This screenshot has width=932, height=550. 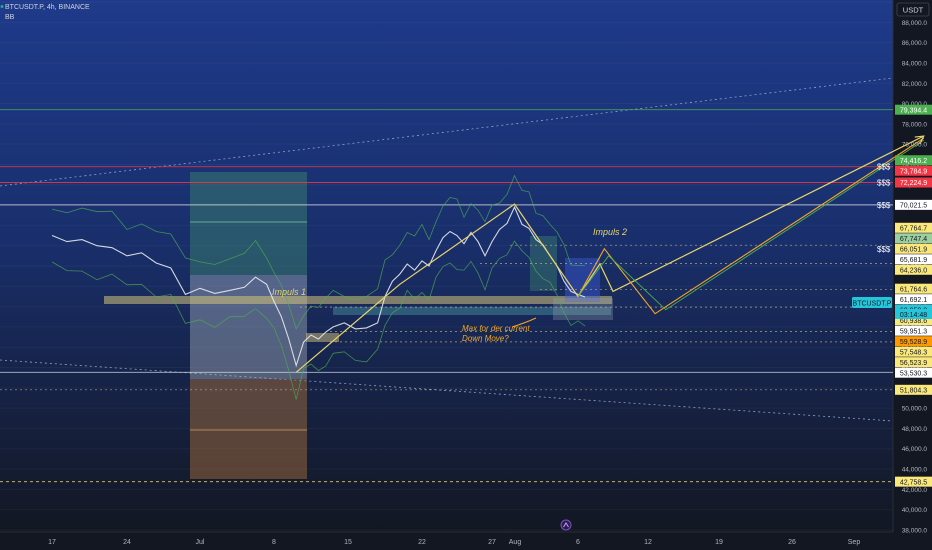 I want to click on price-tag-label: 42,758.5, so click(x=913, y=482).